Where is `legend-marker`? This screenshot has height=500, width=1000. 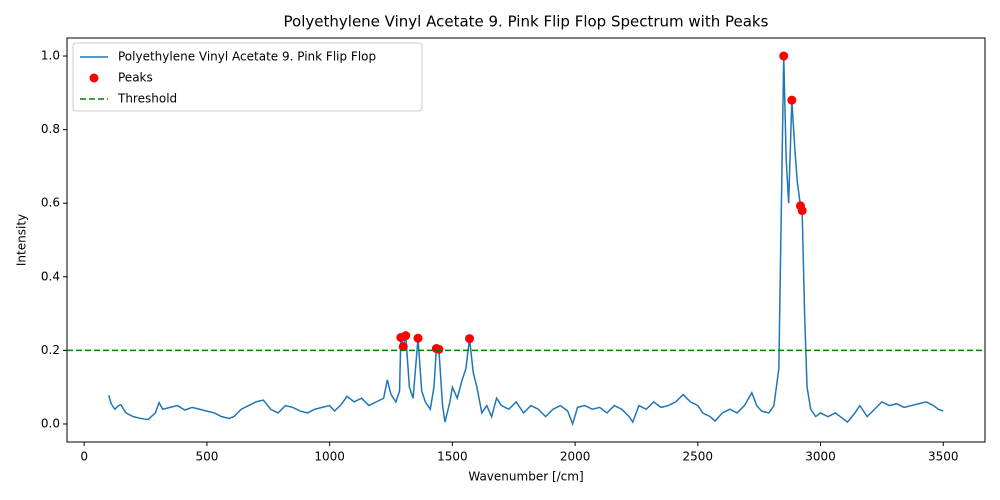 legend-marker is located at coordinates (94, 78).